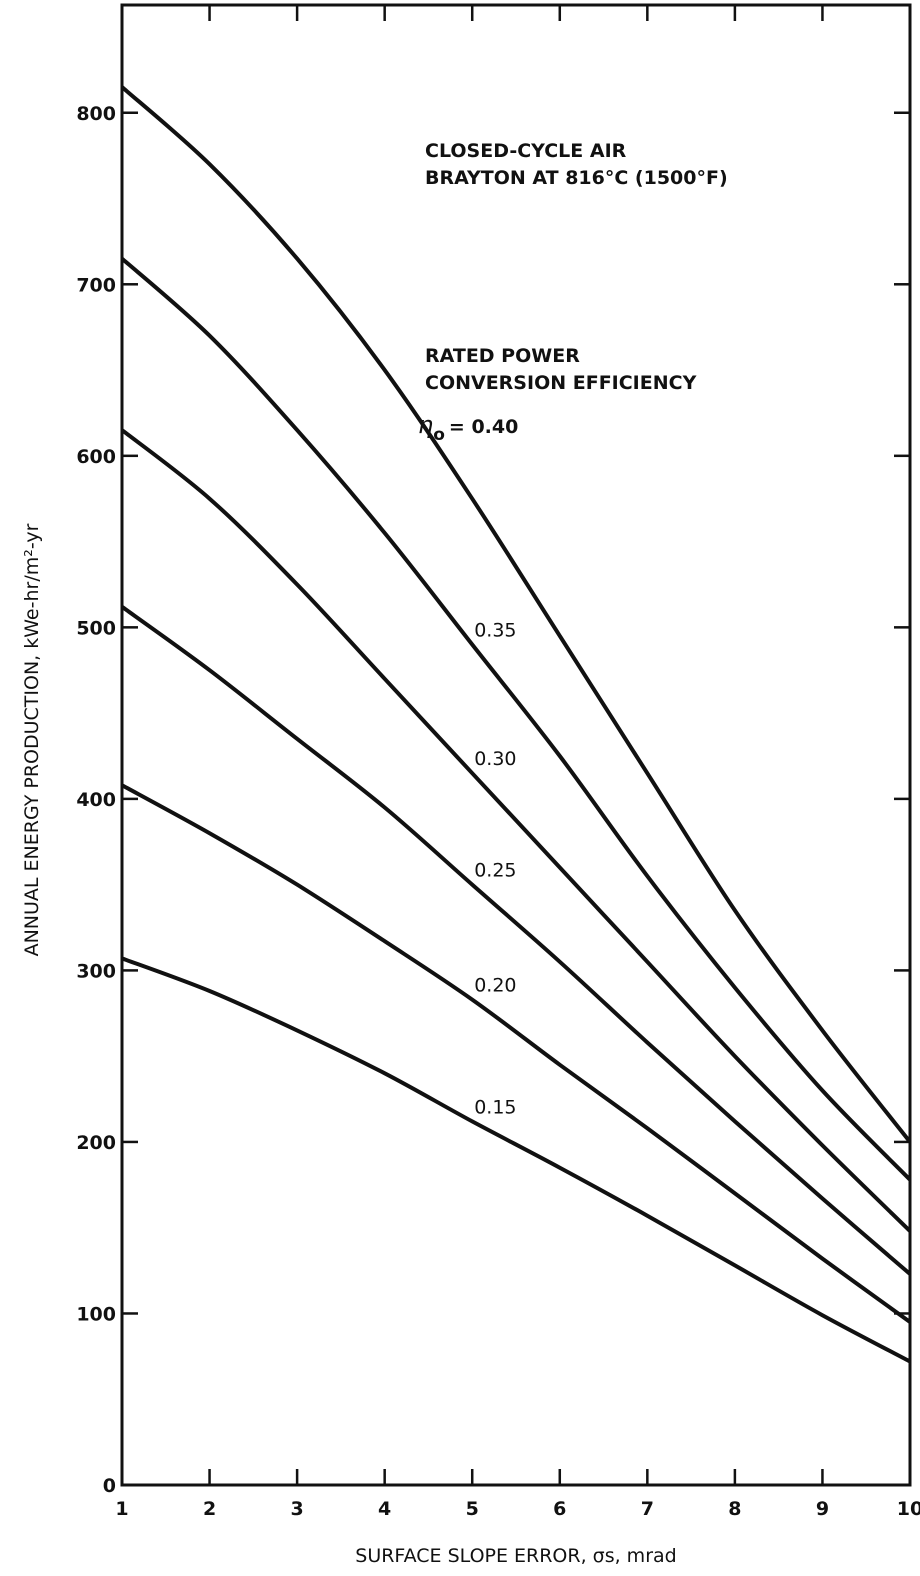  I want to click on x-tick-label: 2, so click(209, 1509).